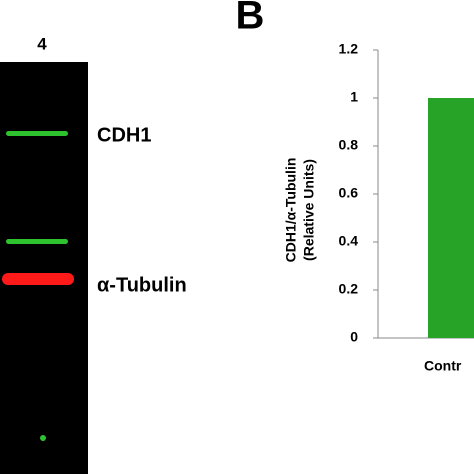 The height and width of the screenshot is (474, 474). Describe the element at coordinates (42, 43) in the screenshot. I see `lane-label: 4` at that location.